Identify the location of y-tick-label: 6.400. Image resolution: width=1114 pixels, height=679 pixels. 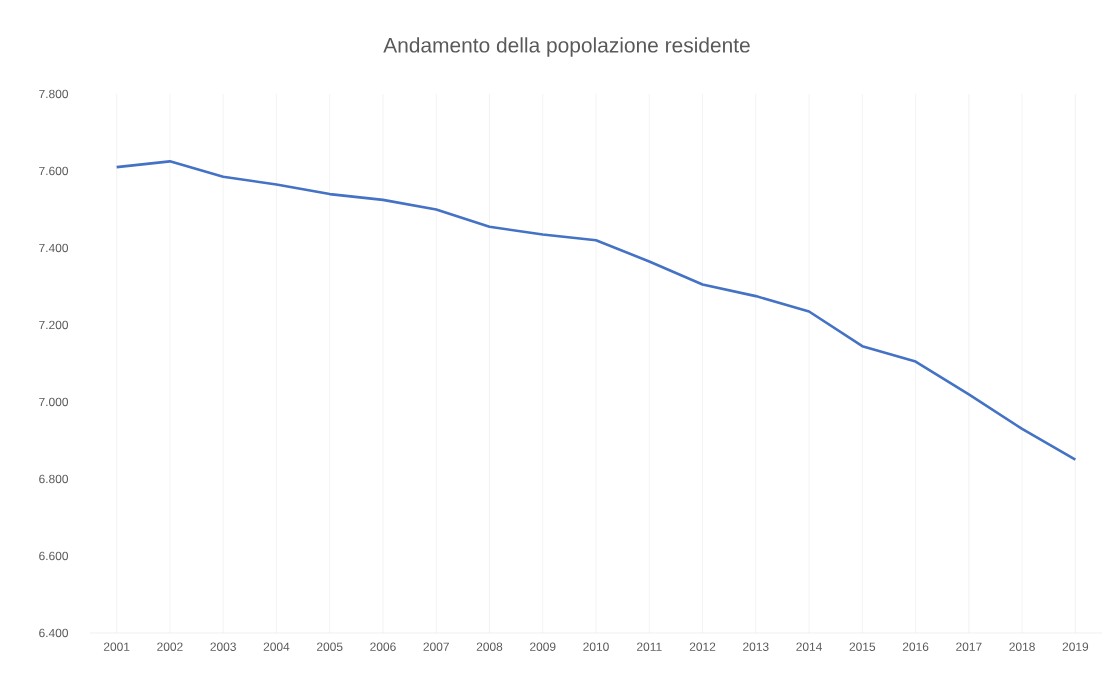
(54, 633).